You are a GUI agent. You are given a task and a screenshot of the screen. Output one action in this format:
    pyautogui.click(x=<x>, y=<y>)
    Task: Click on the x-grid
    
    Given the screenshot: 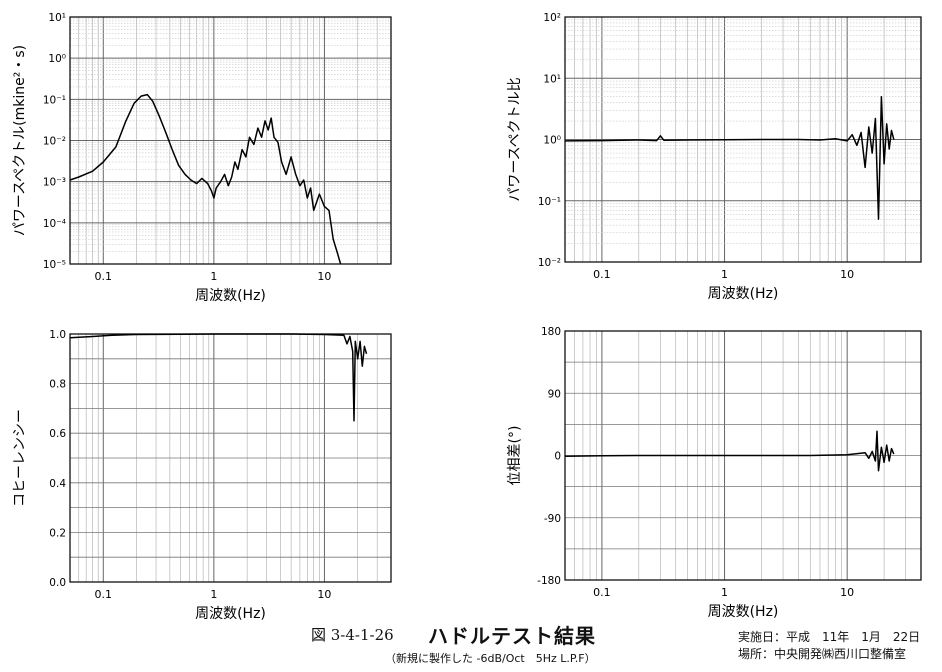 What is the action you would take?
    pyautogui.click(x=740, y=139)
    